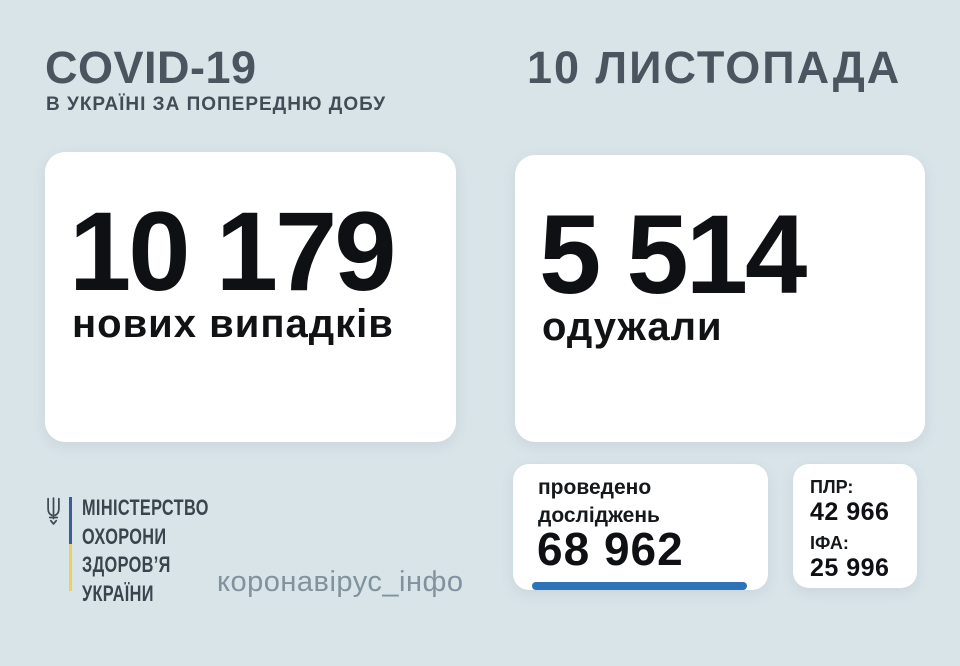 Image resolution: width=960 pixels, height=666 pixels. What do you see at coordinates (340, 582) in the screenshot?
I see `social-handle: коронавірус_інфо` at bounding box center [340, 582].